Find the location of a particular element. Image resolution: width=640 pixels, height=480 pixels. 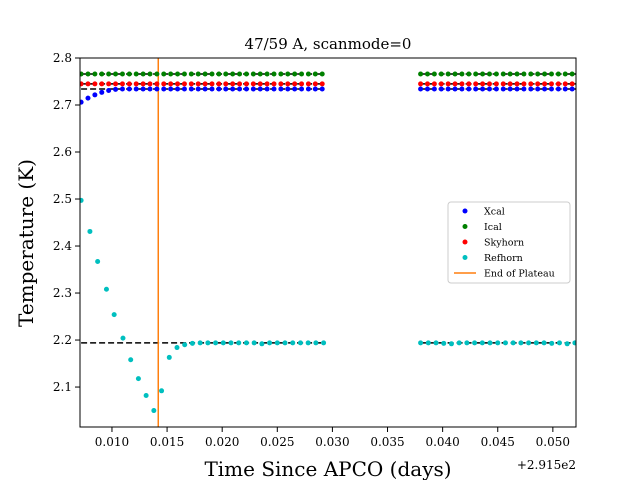

y-tick-label: 2.4 is located at coordinates (62, 246).